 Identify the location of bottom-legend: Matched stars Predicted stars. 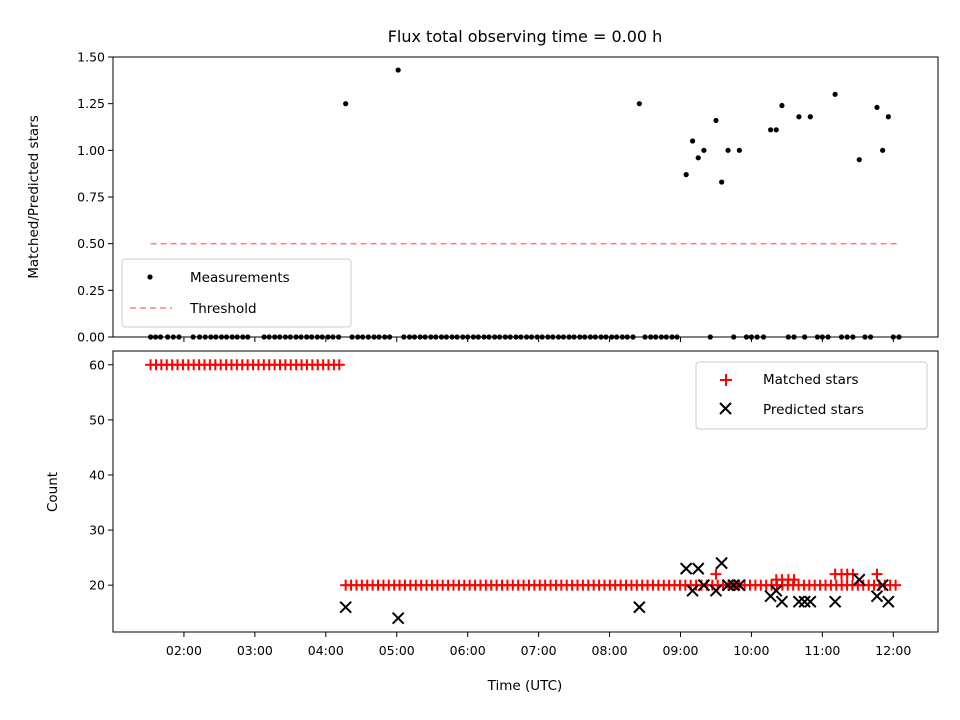
(811, 395).